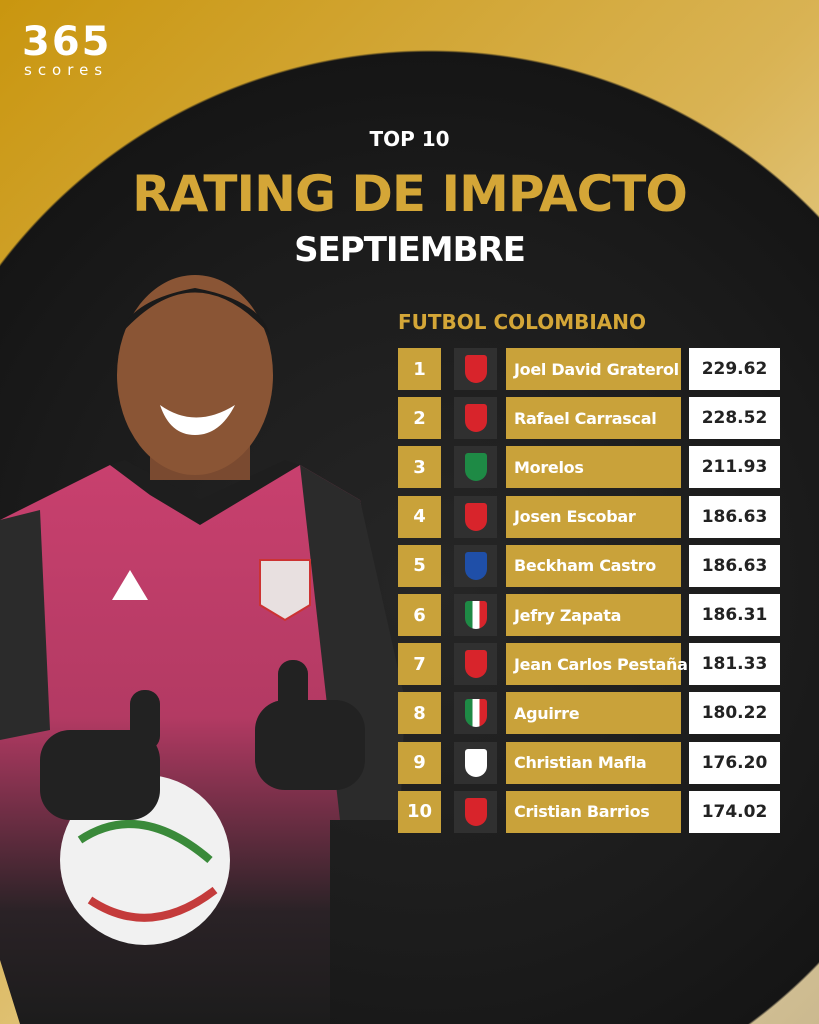 Image resolution: width=819 pixels, height=1024 pixels. What do you see at coordinates (734, 762) in the screenshot?
I see `rating-value: 176.20` at bounding box center [734, 762].